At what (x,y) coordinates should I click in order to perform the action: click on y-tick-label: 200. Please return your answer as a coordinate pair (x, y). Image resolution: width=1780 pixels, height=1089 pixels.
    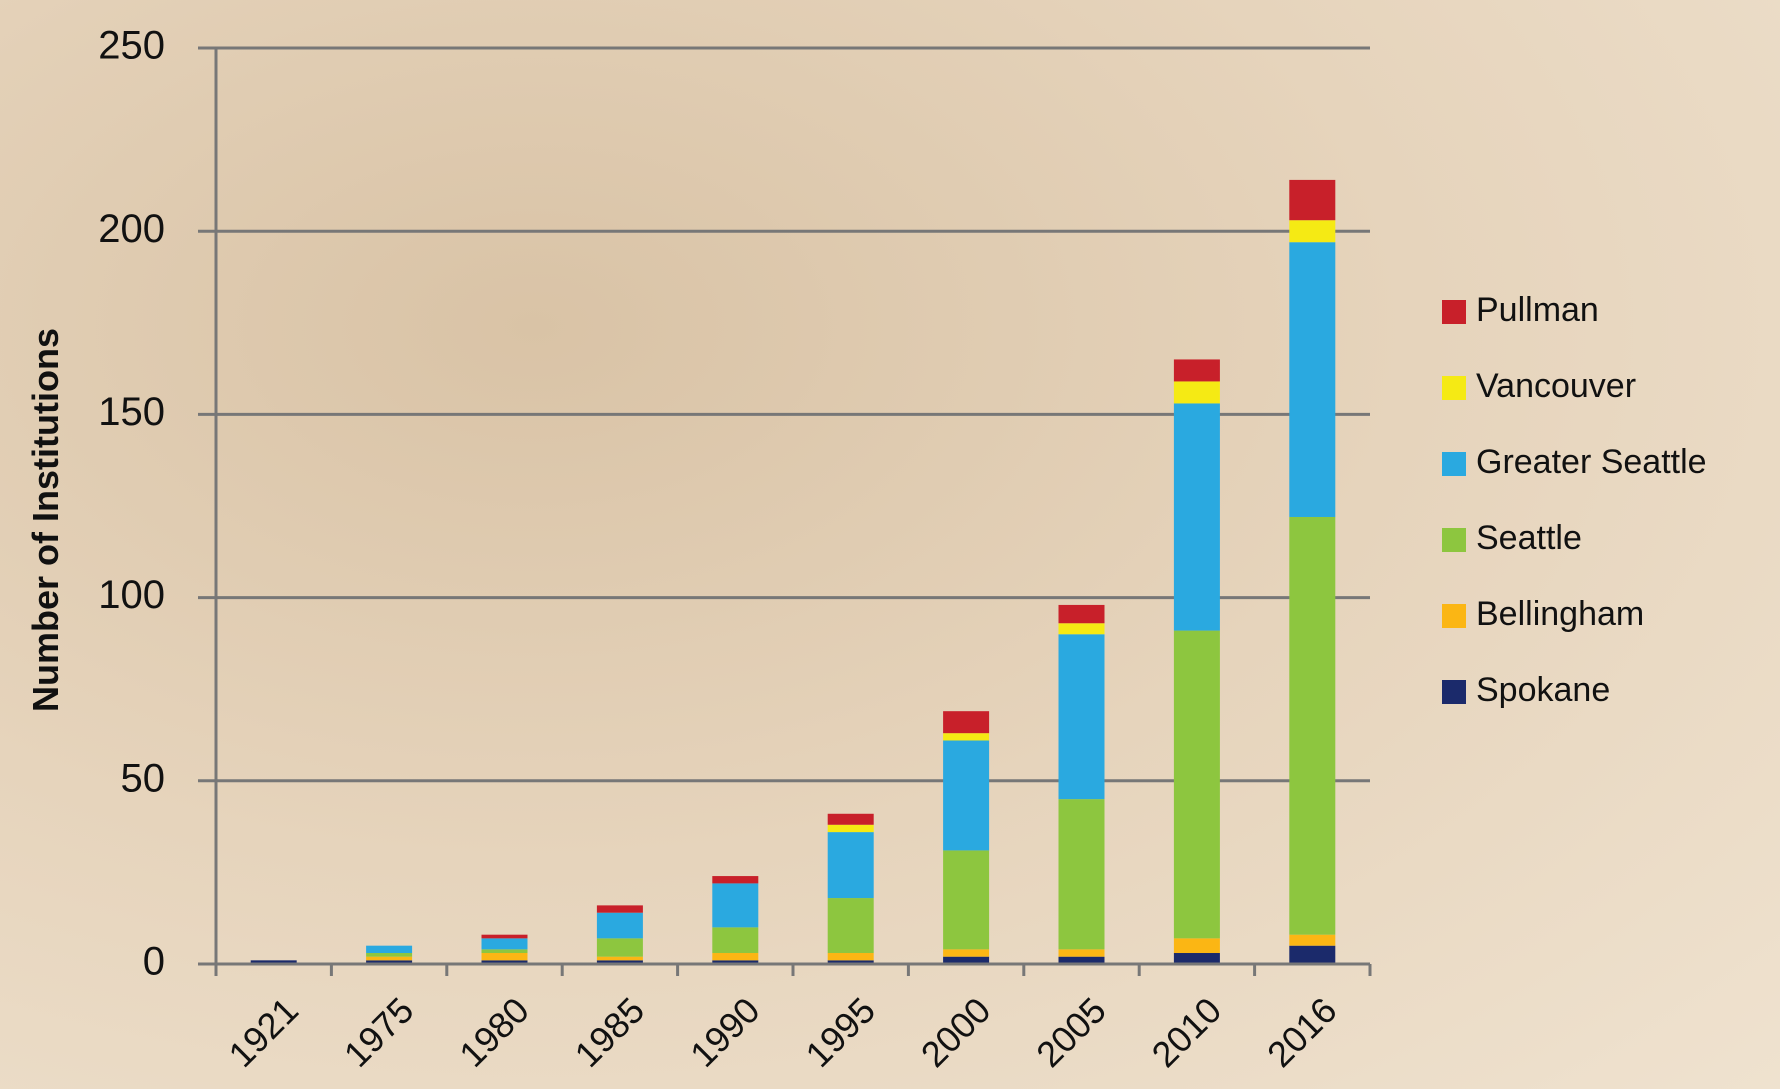
    Looking at the image, I should click on (131, 229).